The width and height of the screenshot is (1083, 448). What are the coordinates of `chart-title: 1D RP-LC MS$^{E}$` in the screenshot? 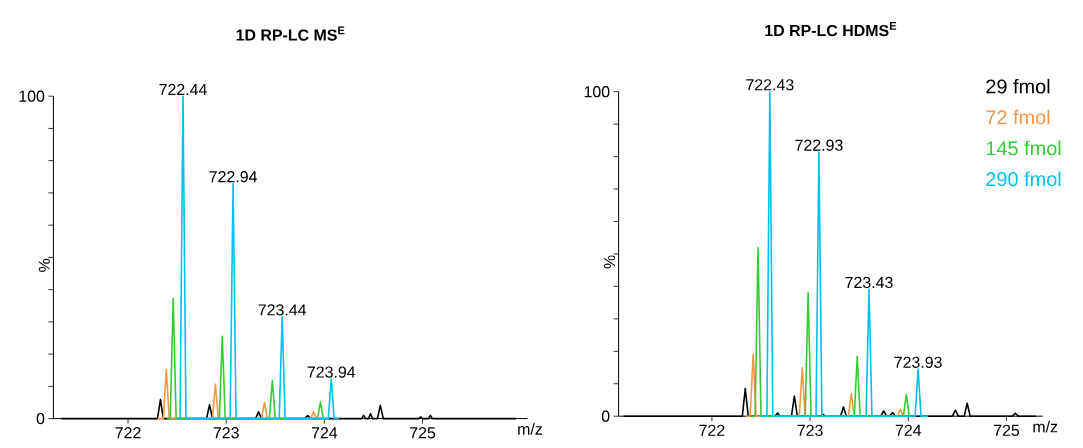 It's located at (290, 33).